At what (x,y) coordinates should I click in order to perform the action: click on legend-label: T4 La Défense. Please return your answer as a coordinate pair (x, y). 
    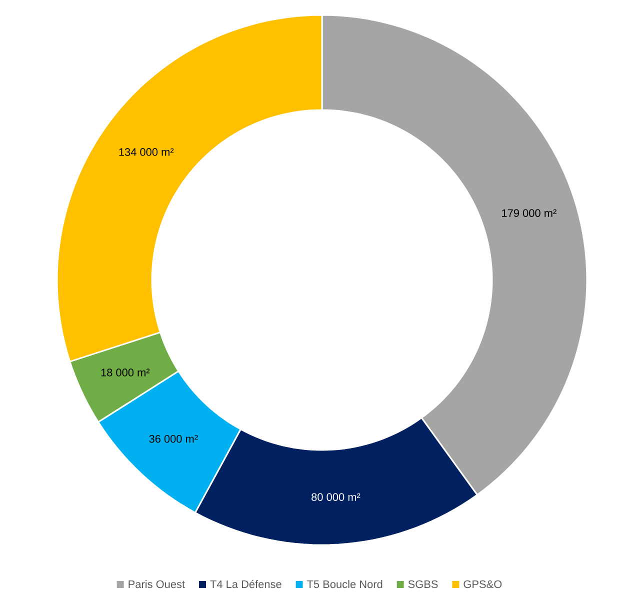
    Looking at the image, I should click on (246, 584).